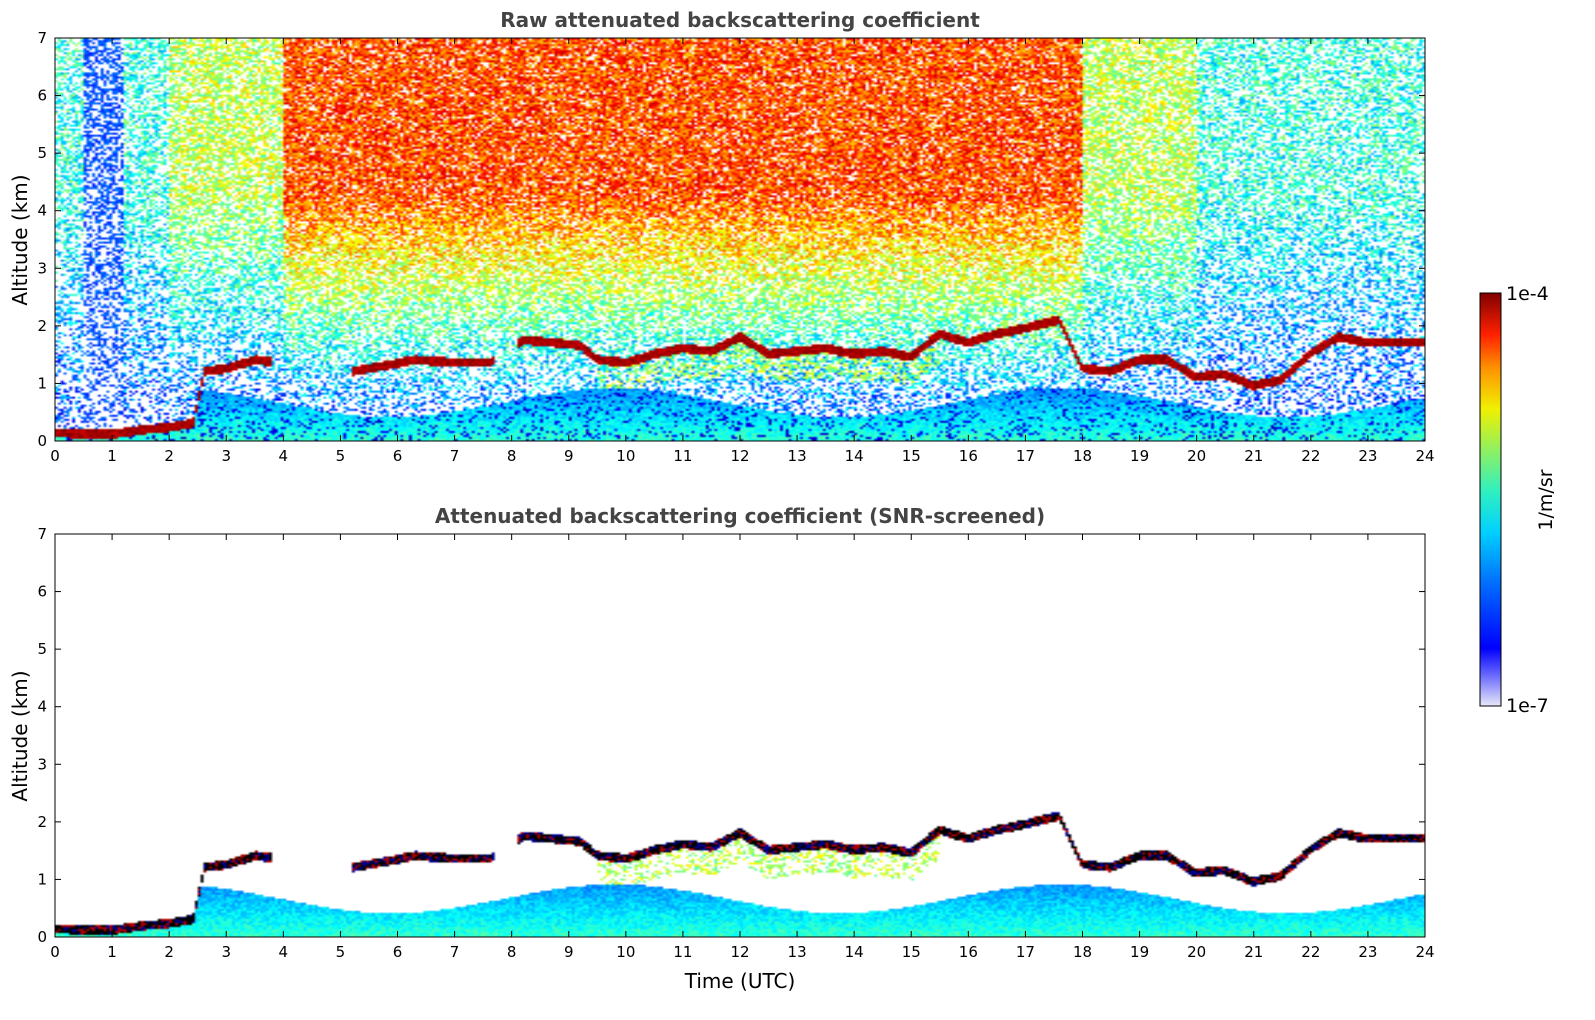  What do you see at coordinates (20, 735) in the screenshot?
I see `panel2-ylabel: Altitude (km)` at bounding box center [20, 735].